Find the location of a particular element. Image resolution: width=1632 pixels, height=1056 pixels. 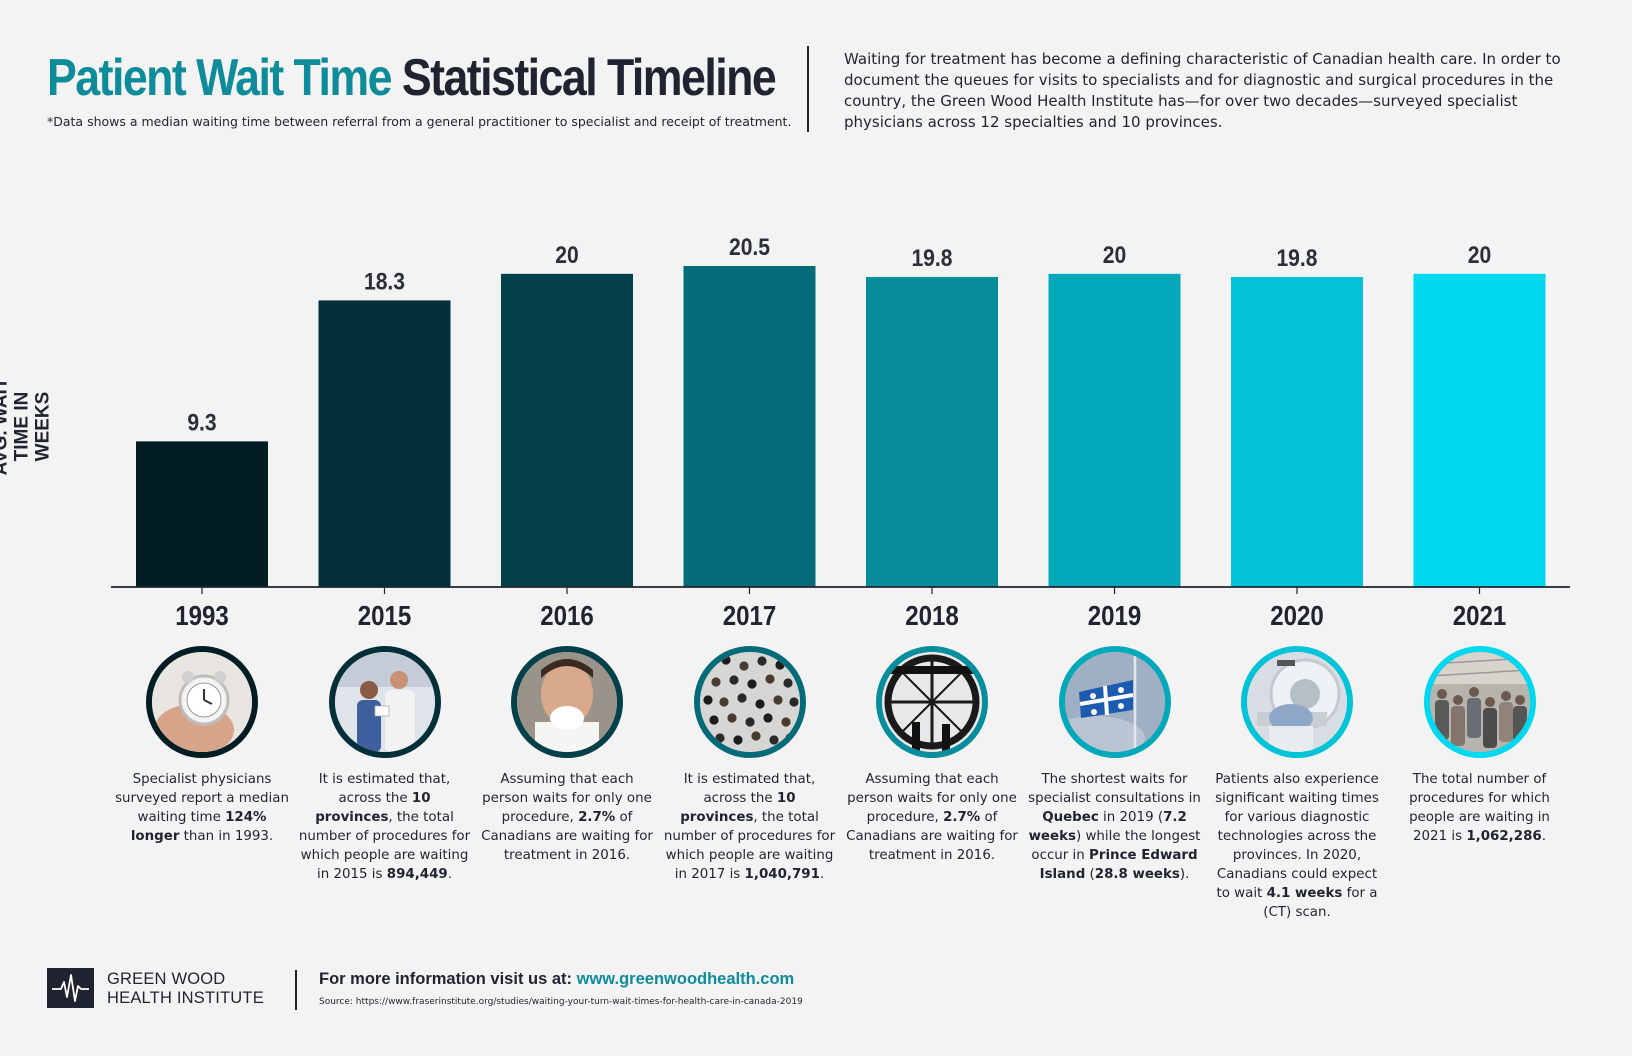

logo-line-1: GREEN WOOD is located at coordinates (166, 979).